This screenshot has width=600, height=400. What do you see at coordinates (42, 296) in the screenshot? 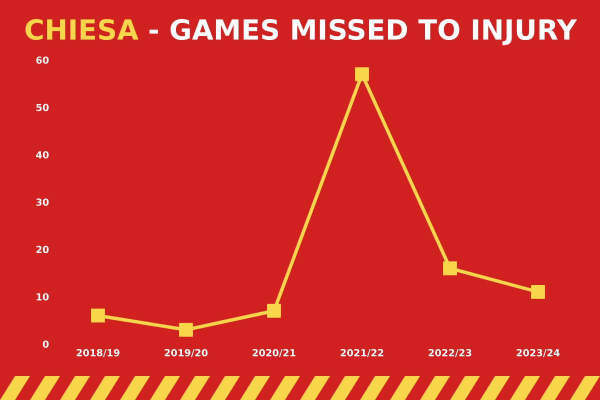
I see `y-tick-label: 10` at bounding box center [42, 296].